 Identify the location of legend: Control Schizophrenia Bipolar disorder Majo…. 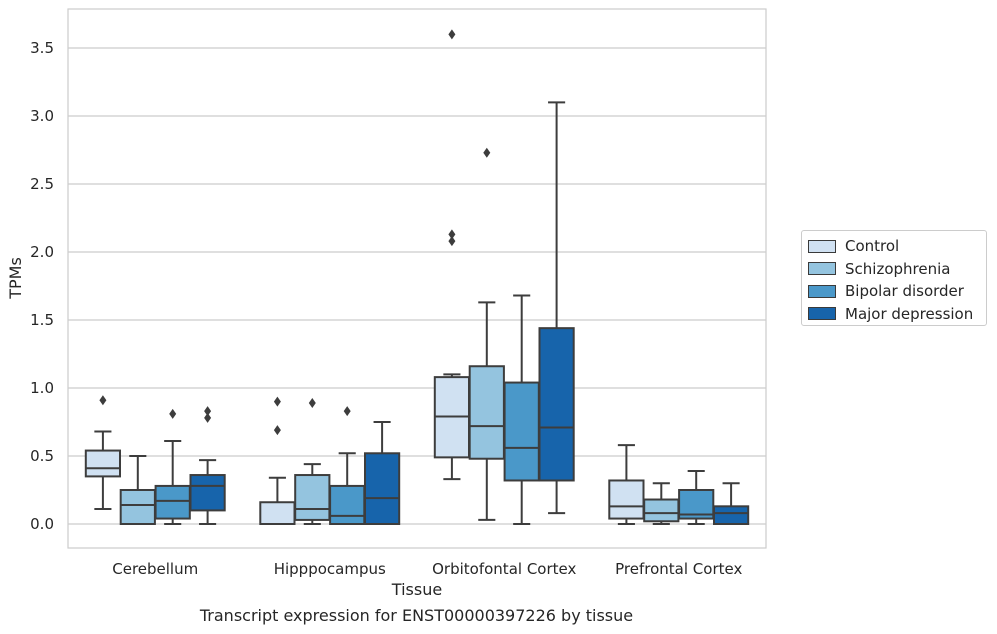
(894, 278).